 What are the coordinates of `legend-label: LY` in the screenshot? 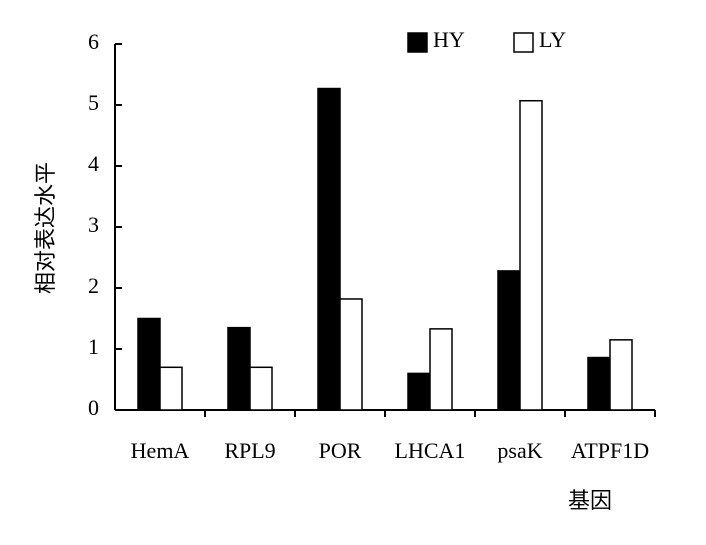 It's located at (552, 39).